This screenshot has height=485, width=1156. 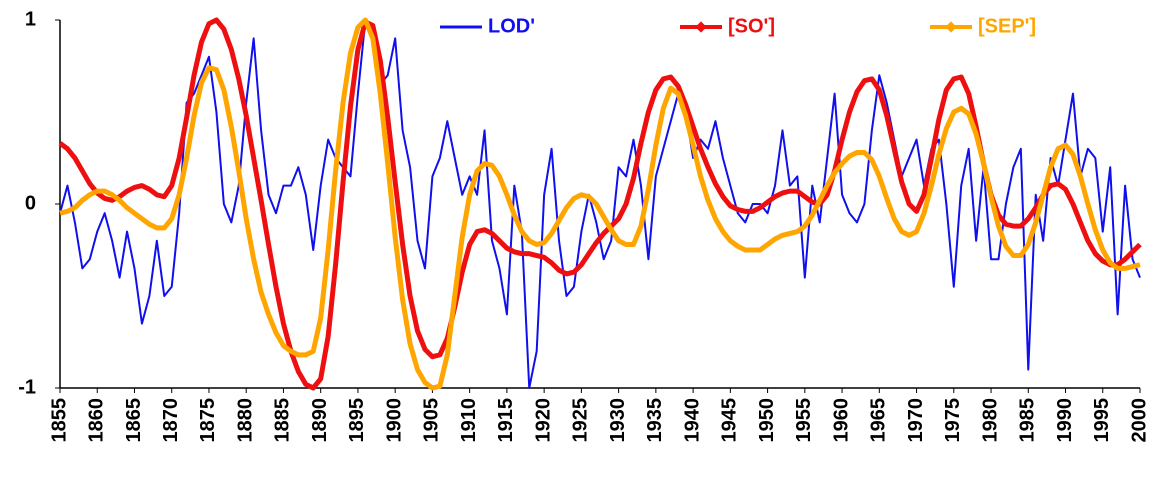 What do you see at coordinates (283, 420) in the screenshot?
I see `x-tick-label: 1885` at bounding box center [283, 420].